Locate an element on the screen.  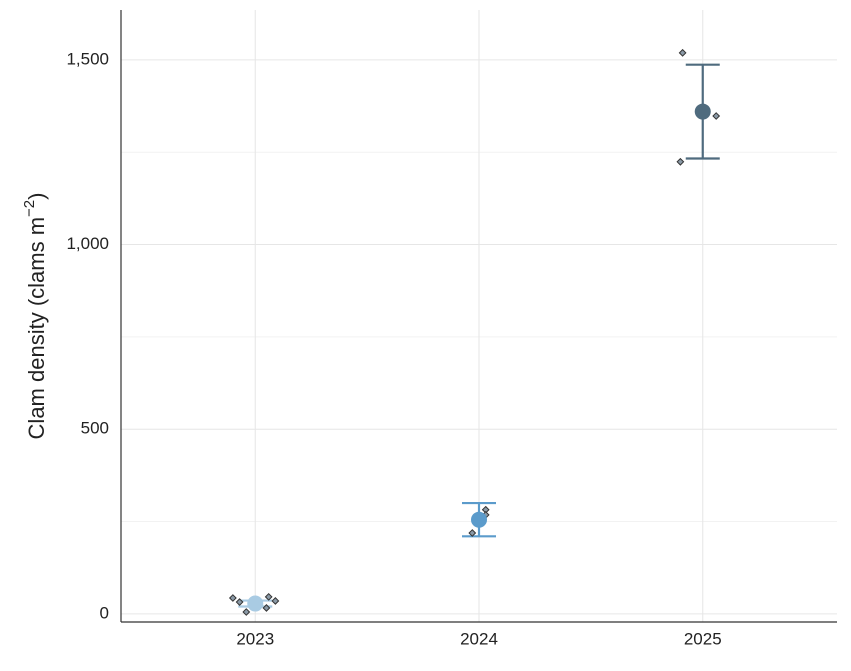
y-axis-label: Clam density (clams m−2) is located at coordinates (35, 316).